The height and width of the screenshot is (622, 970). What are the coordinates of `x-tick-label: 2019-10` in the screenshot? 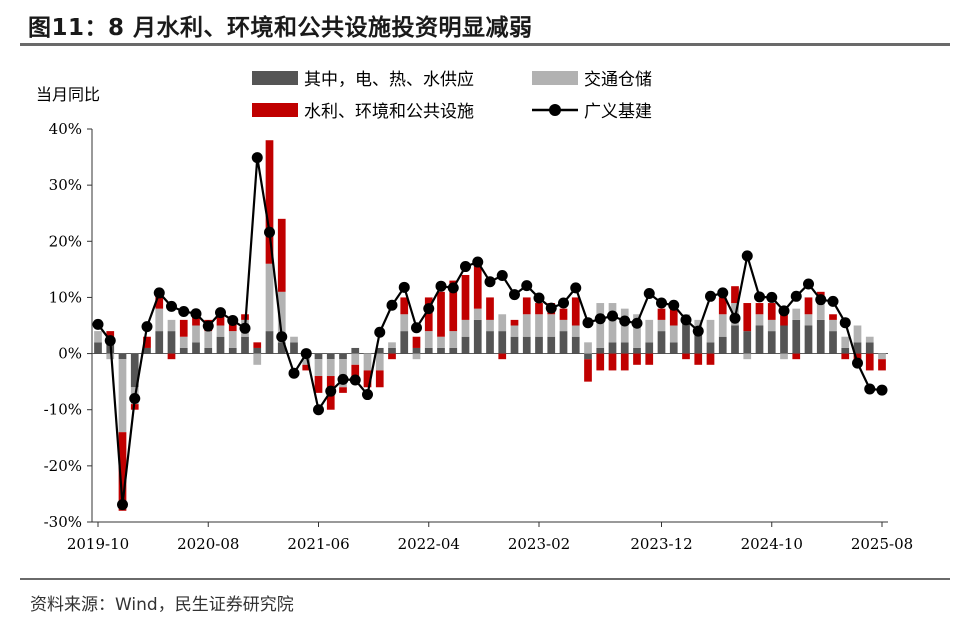 It's located at (98, 544).